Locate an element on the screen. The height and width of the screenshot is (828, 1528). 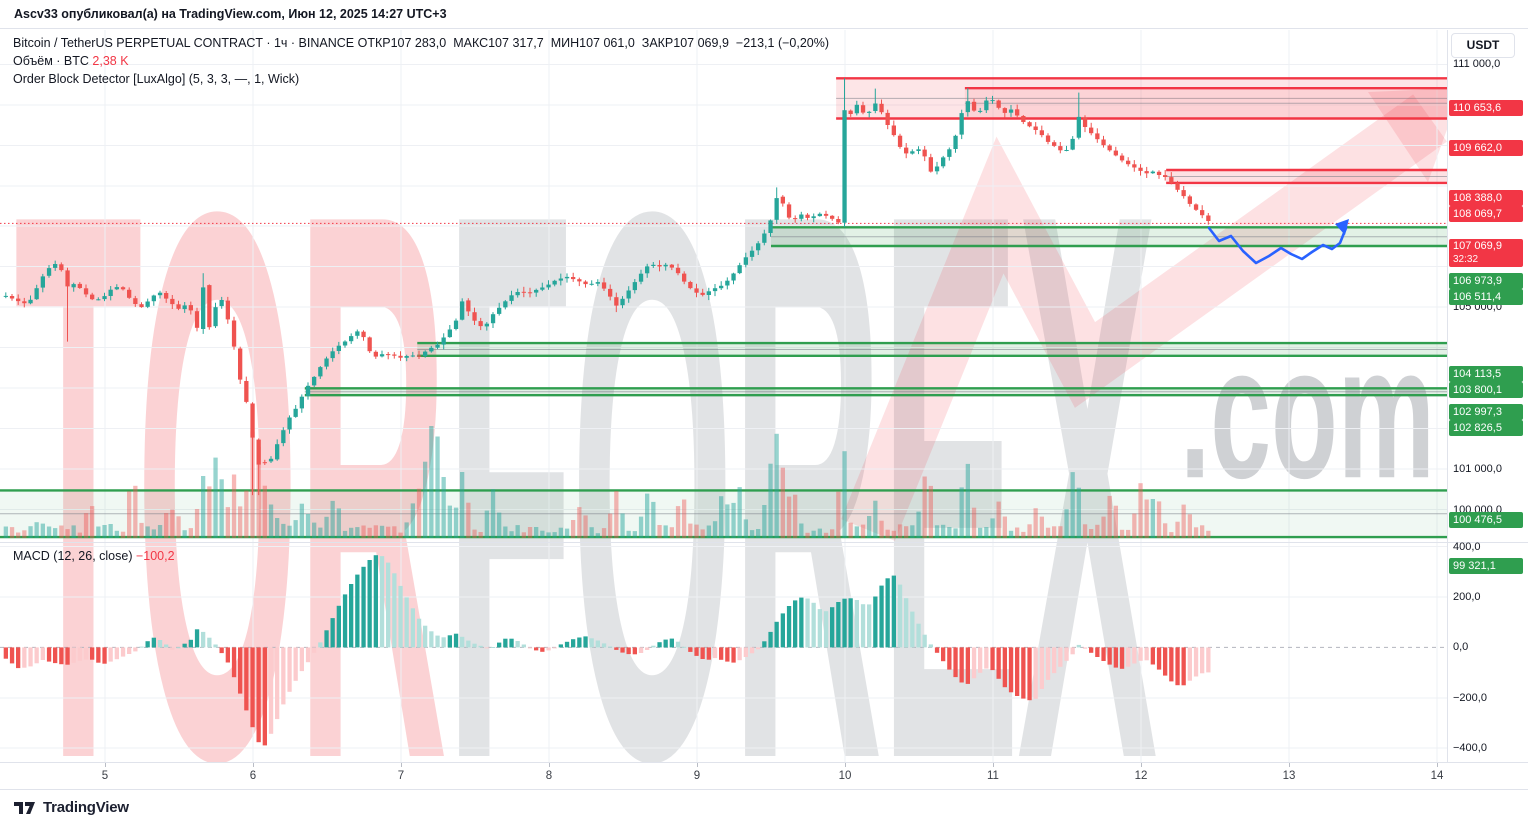
time-axis-label: 7 is located at coordinates (401, 776).